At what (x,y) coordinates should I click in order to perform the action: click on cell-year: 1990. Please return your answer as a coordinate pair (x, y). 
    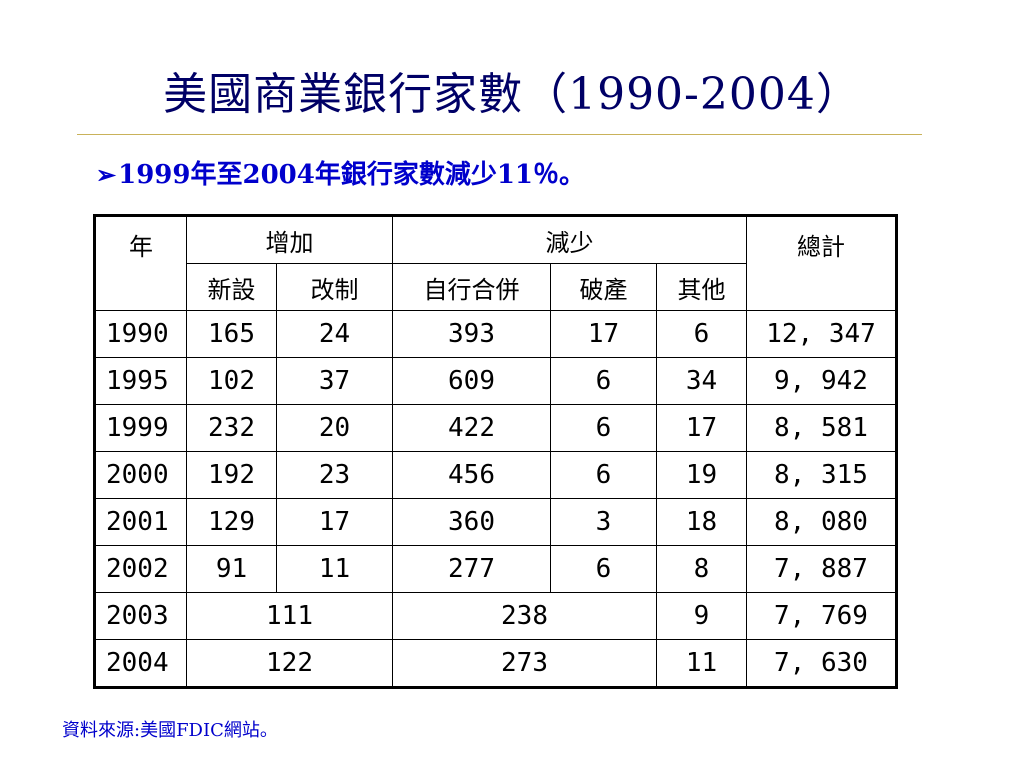
    Looking at the image, I should click on (140, 334).